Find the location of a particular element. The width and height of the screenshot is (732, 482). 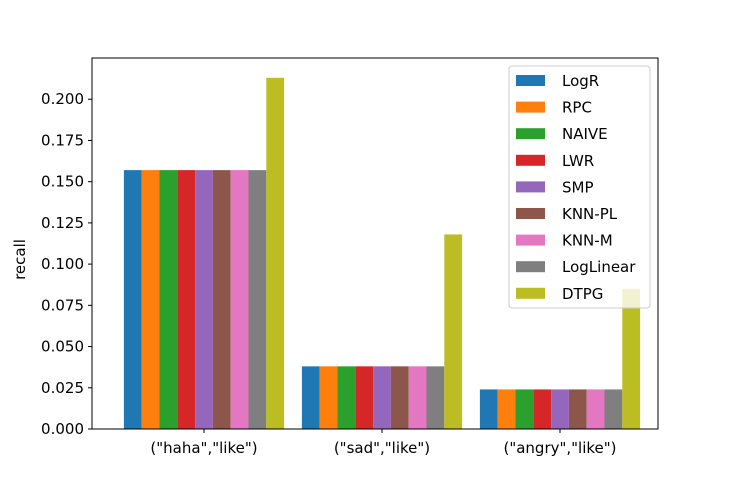

legend-label-lwr: LWR is located at coordinates (578, 161).